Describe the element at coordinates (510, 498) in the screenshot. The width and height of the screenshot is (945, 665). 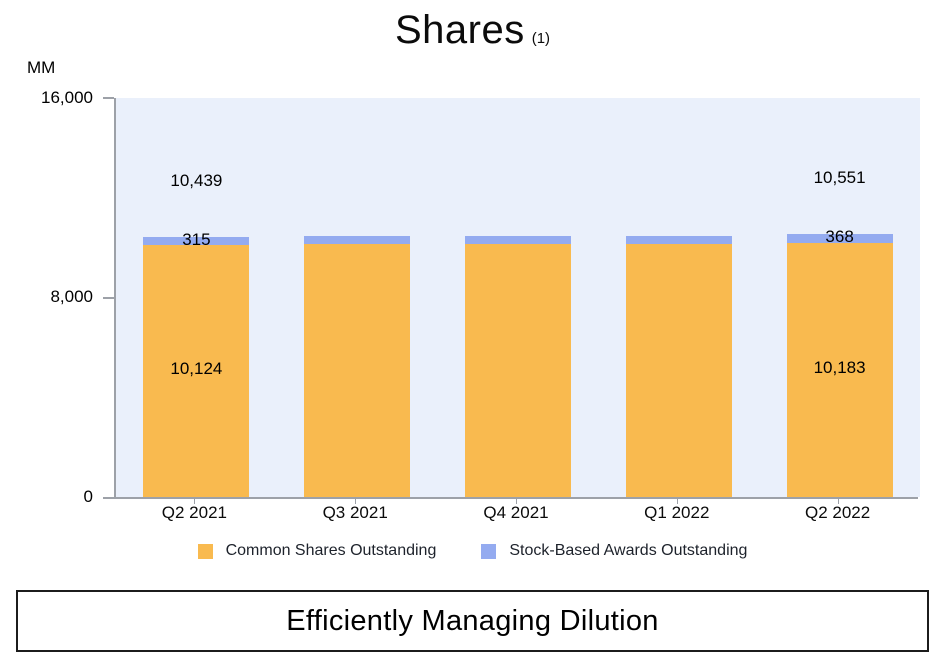
I see `x-axis-line` at that location.